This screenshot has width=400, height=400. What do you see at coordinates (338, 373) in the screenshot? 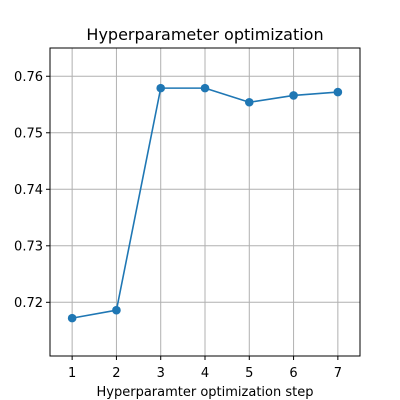
I see `x-tick-label: 7` at bounding box center [338, 373].